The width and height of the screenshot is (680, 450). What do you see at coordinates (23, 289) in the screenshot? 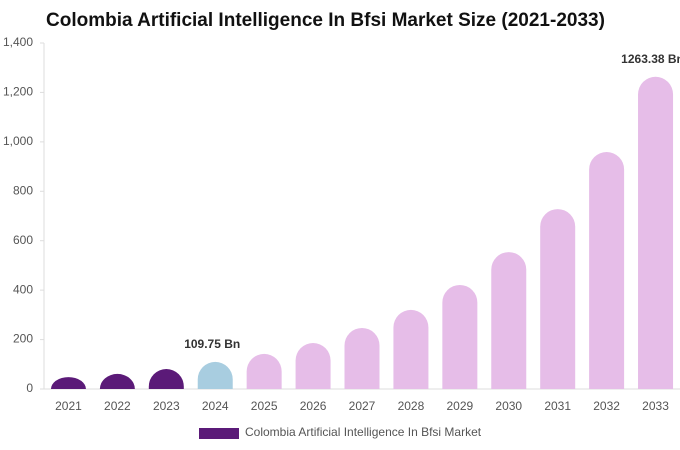
I see `y-tick-label: 400` at bounding box center [23, 289].